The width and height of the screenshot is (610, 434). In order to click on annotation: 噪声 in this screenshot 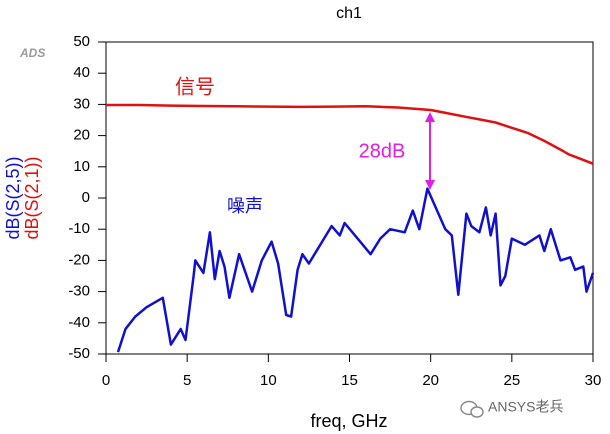, I will do `click(245, 206)`.